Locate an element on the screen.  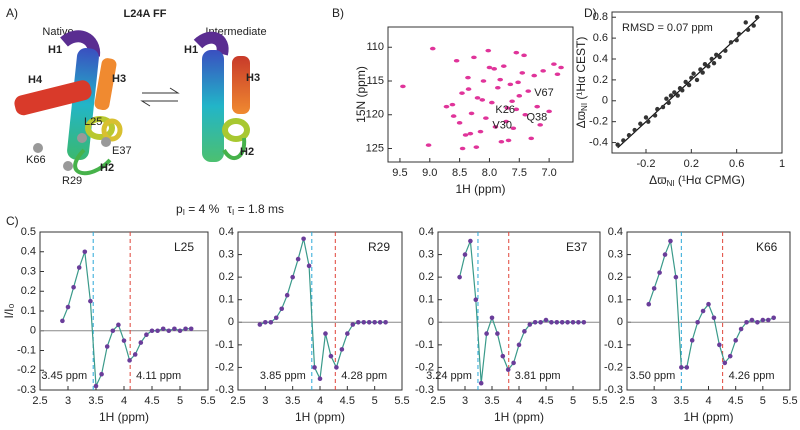
kinetics-text: pI = 4 % τI = 1.8 ms is located at coordinates (230, 209).